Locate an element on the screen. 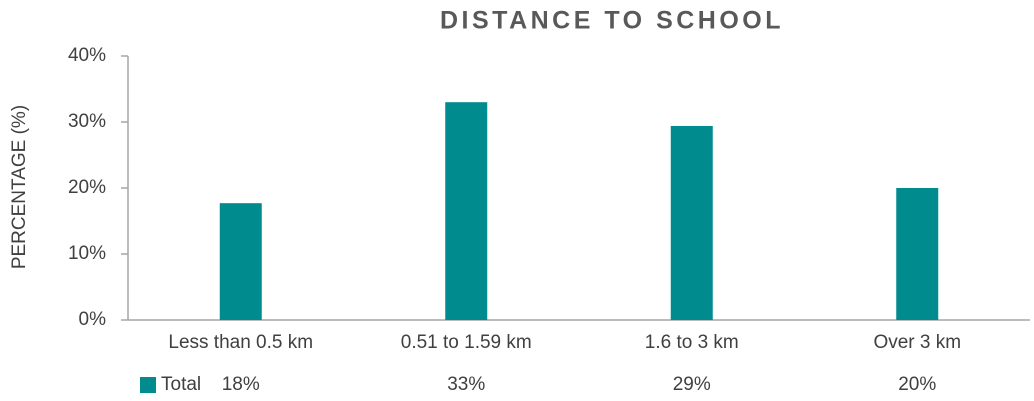 This screenshot has height=401, width=1034. y-tick-label: 40% is located at coordinates (87, 55).